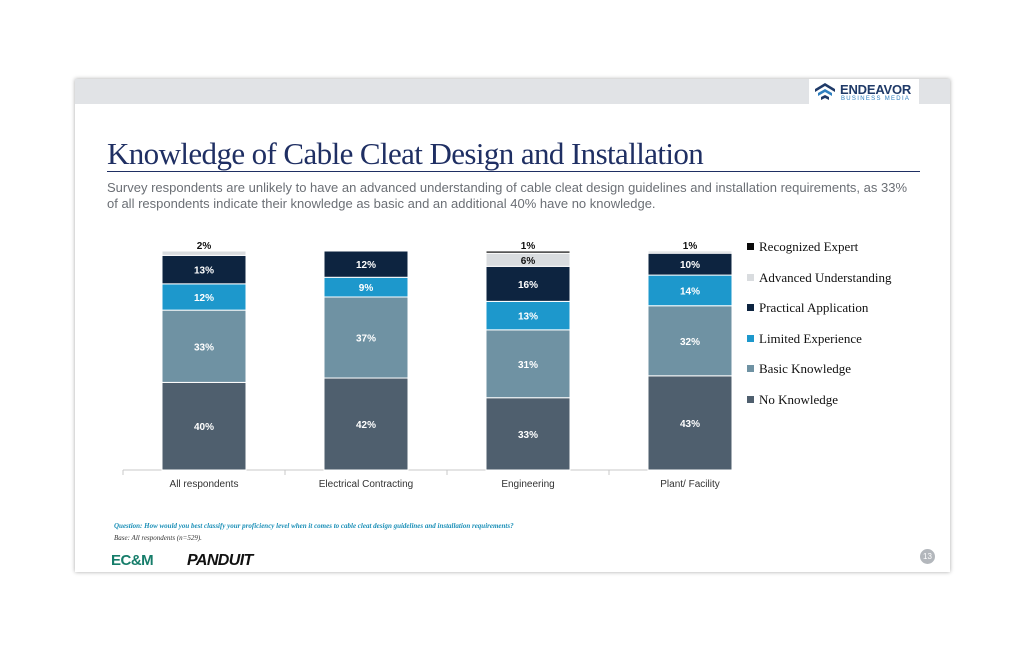 The width and height of the screenshot is (1024, 650). What do you see at coordinates (513, 171) in the screenshot?
I see `title-divider` at bounding box center [513, 171].